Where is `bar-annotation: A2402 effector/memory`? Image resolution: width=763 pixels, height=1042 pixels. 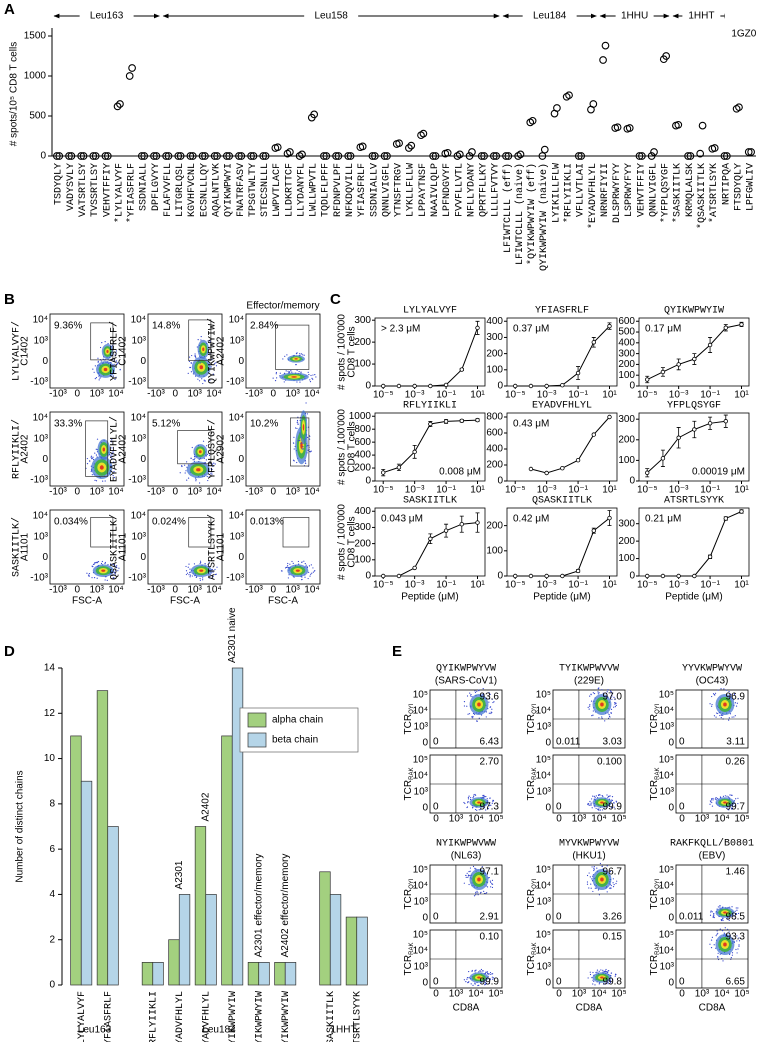 bar-annotation: A2402 effector/memory is located at coordinates (285, 906).